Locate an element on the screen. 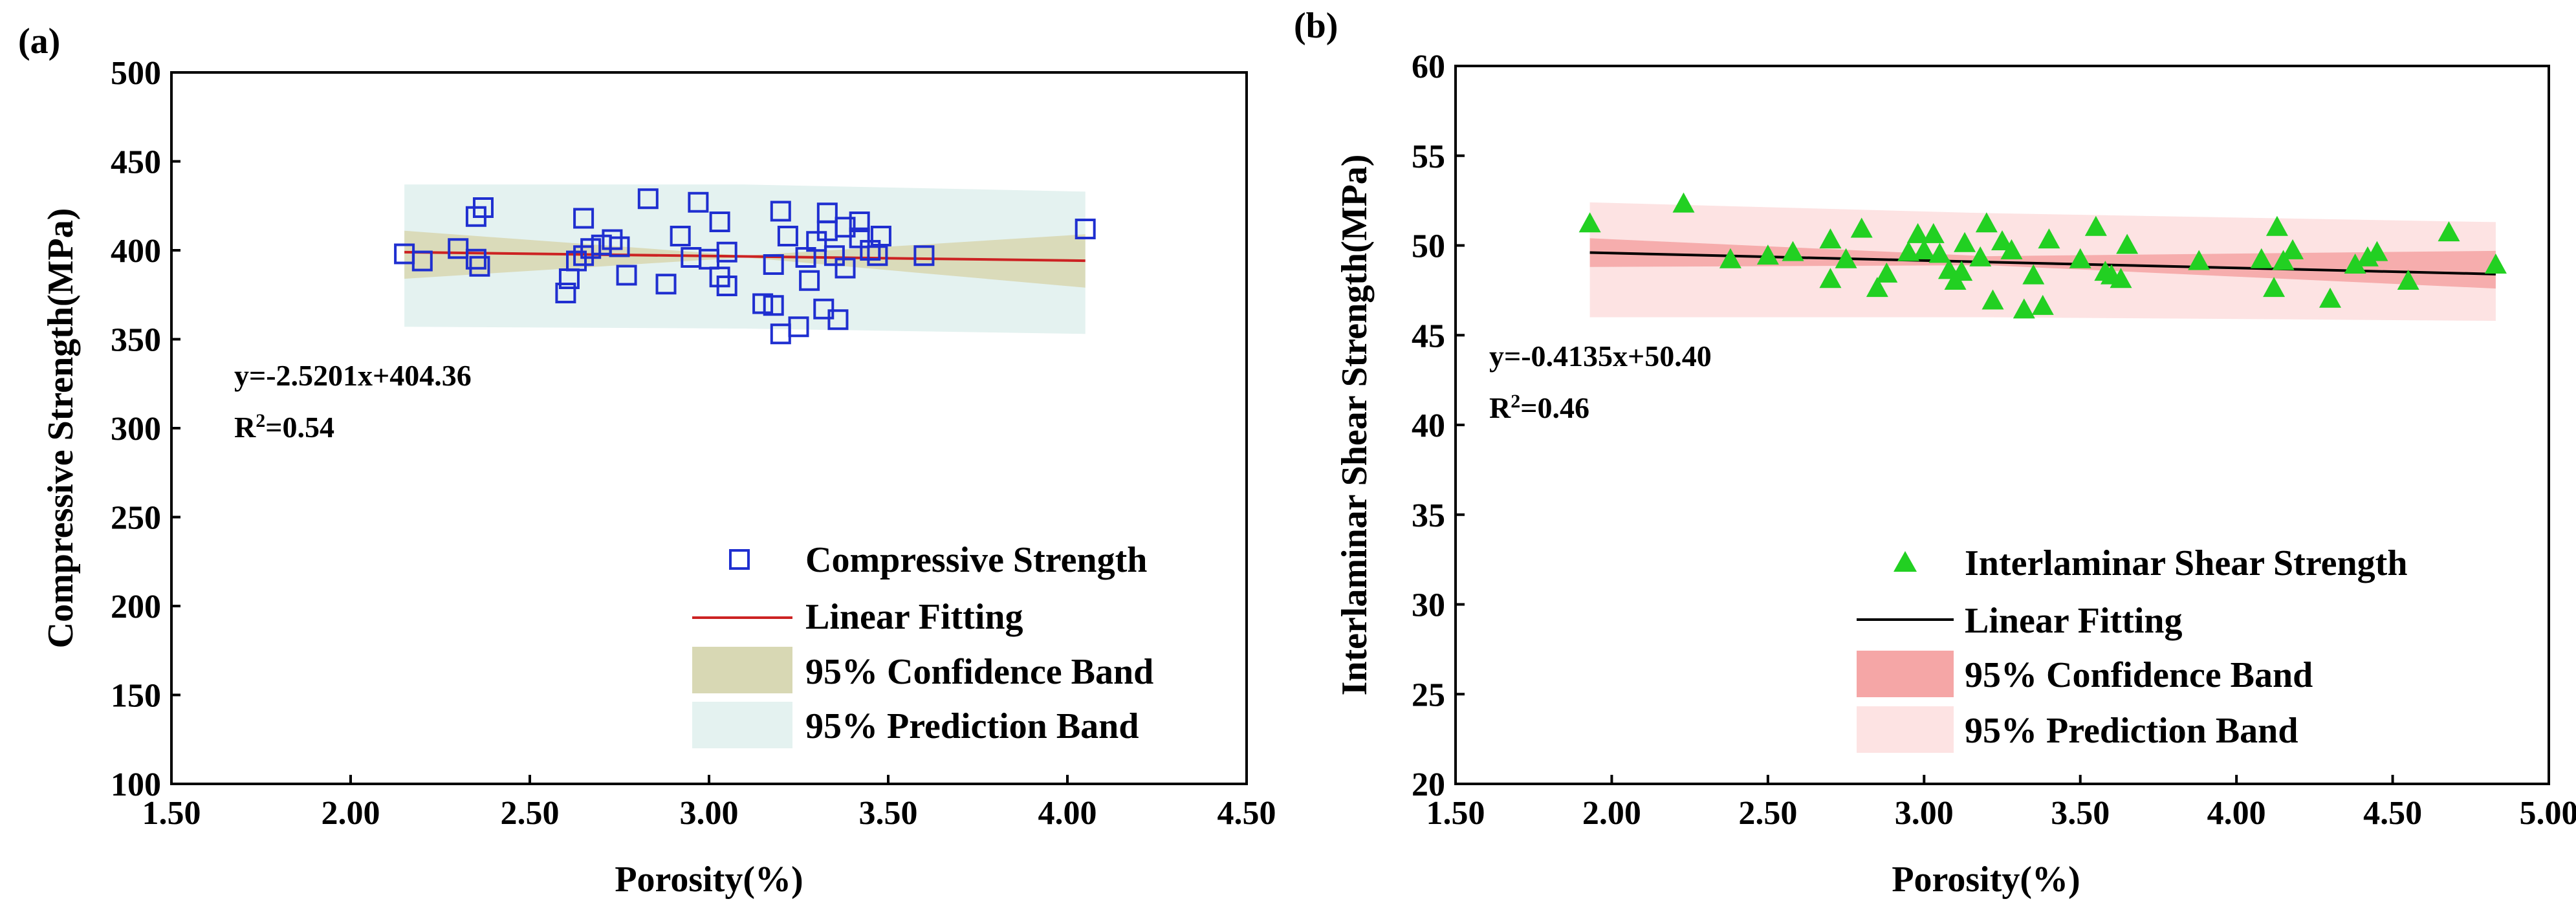 The height and width of the screenshot is (921, 2576). equation-a: y=-2.5201x+404.36 is located at coordinates (353, 375).